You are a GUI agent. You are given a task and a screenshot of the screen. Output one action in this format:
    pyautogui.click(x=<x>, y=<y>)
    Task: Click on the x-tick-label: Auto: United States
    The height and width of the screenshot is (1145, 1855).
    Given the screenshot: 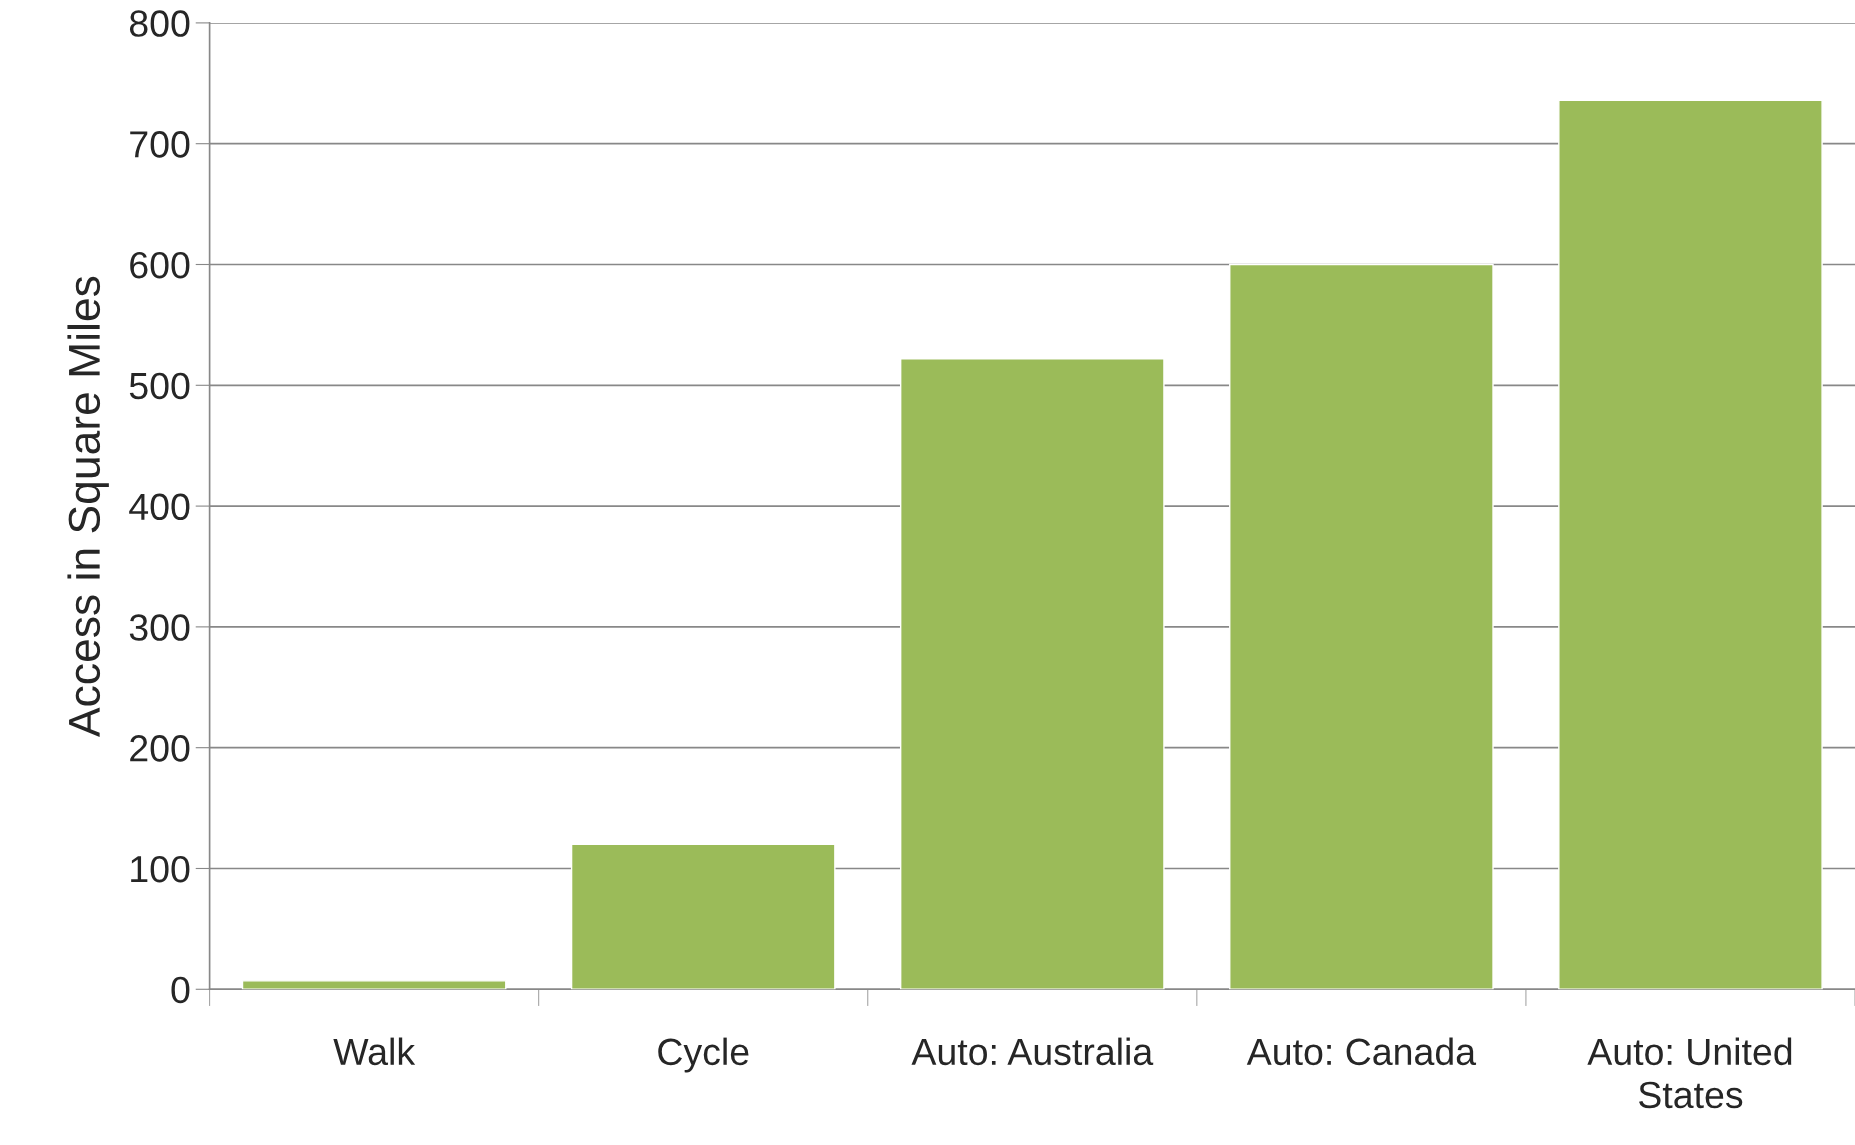 What is the action you would take?
    pyautogui.click(x=1689, y=1073)
    